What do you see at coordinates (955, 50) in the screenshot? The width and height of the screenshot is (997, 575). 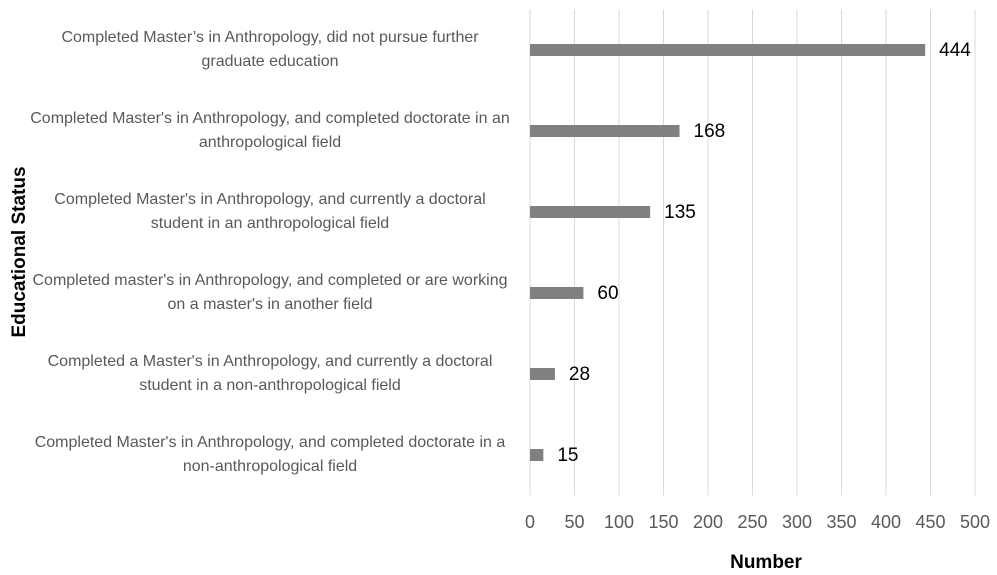 I see `data-label: 444` at bounding box center [955, 50].